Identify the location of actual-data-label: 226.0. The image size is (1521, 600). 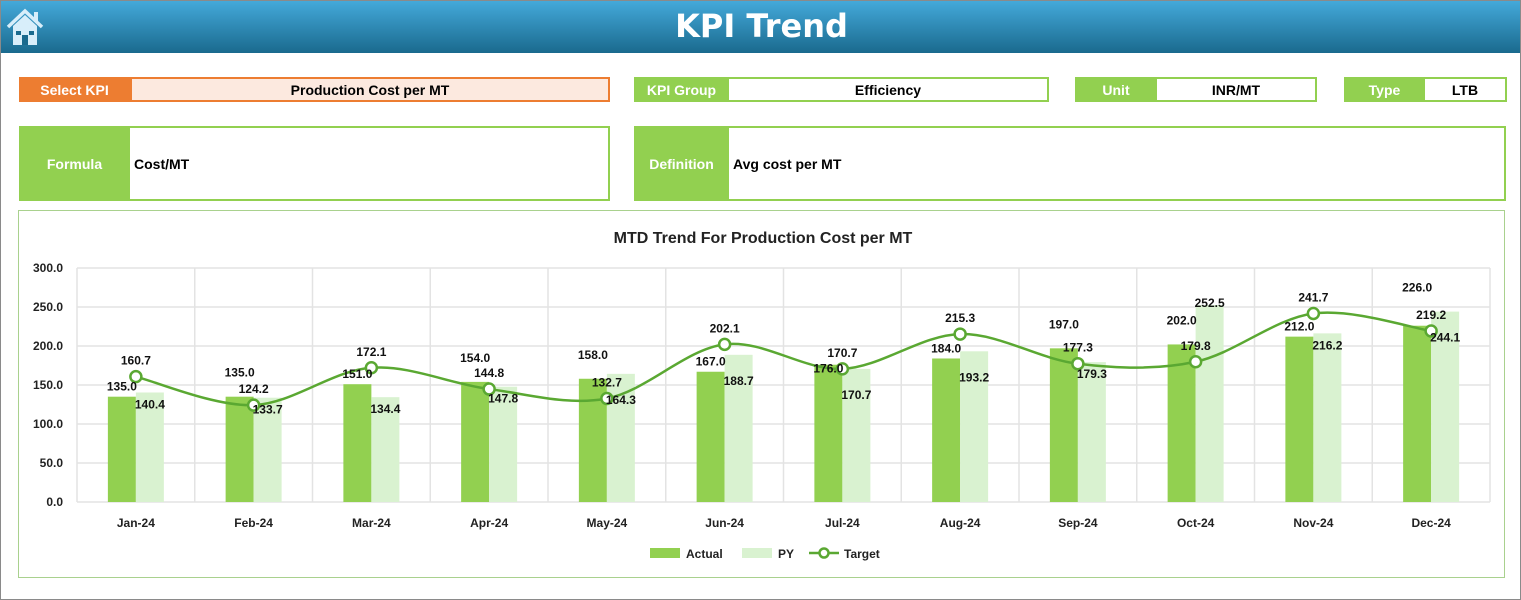
(1417, 288).